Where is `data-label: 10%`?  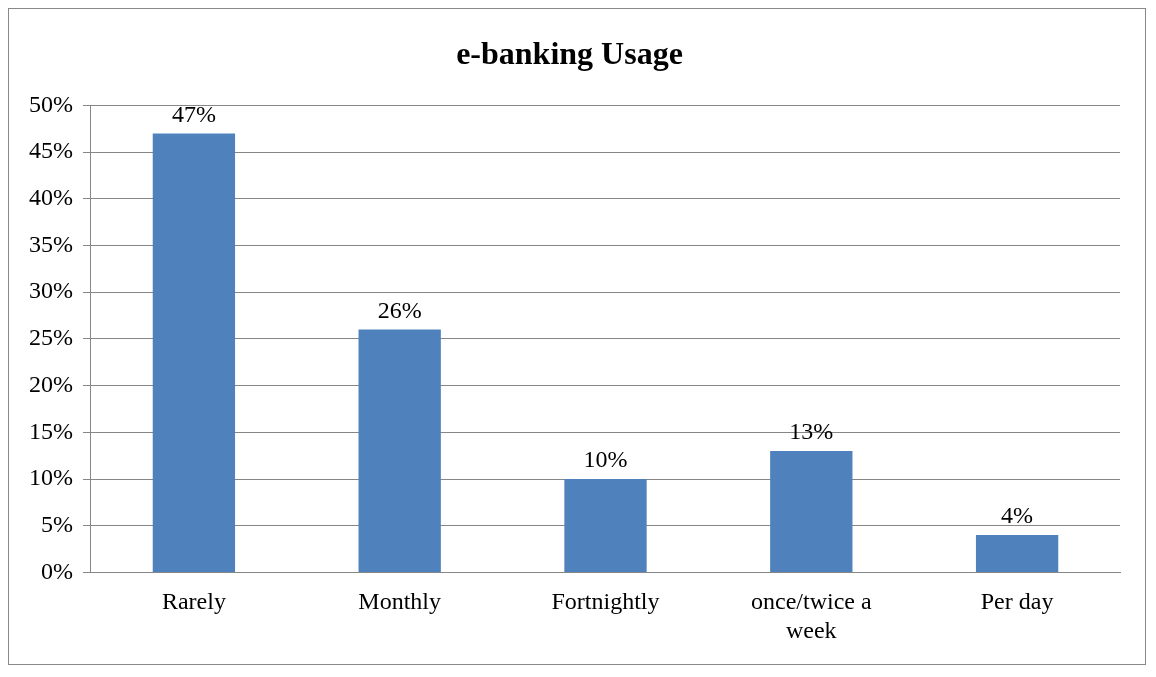
data-label: 10% is located at coordinates (605, 459).